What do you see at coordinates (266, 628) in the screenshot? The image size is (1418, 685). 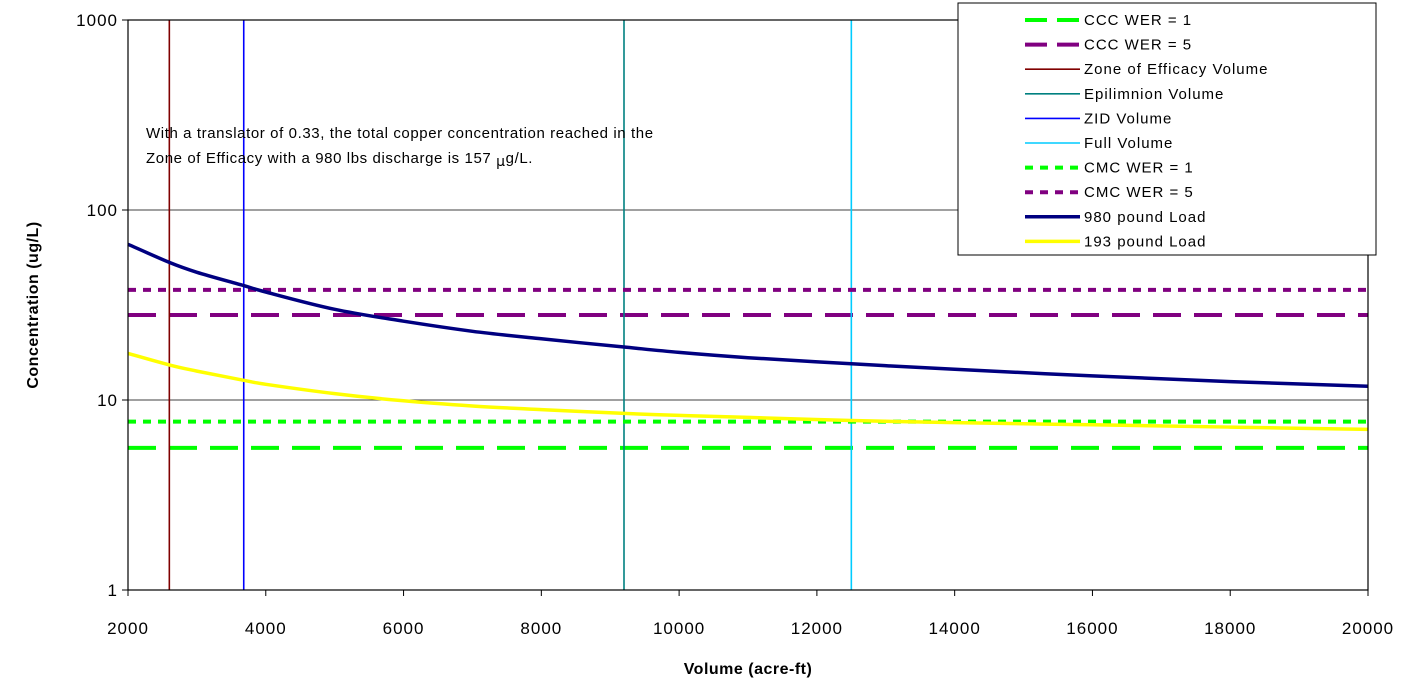 I see `x-tick-label: 4000` at bounding box center [266, 628].